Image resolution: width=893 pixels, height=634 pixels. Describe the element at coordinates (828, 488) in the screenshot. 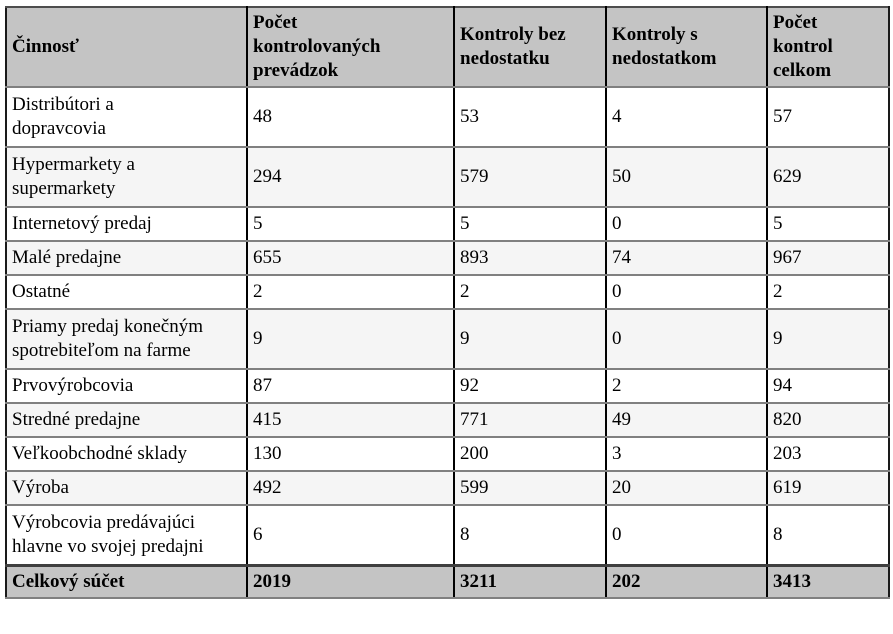

I see `value-cell: 619` at that location.